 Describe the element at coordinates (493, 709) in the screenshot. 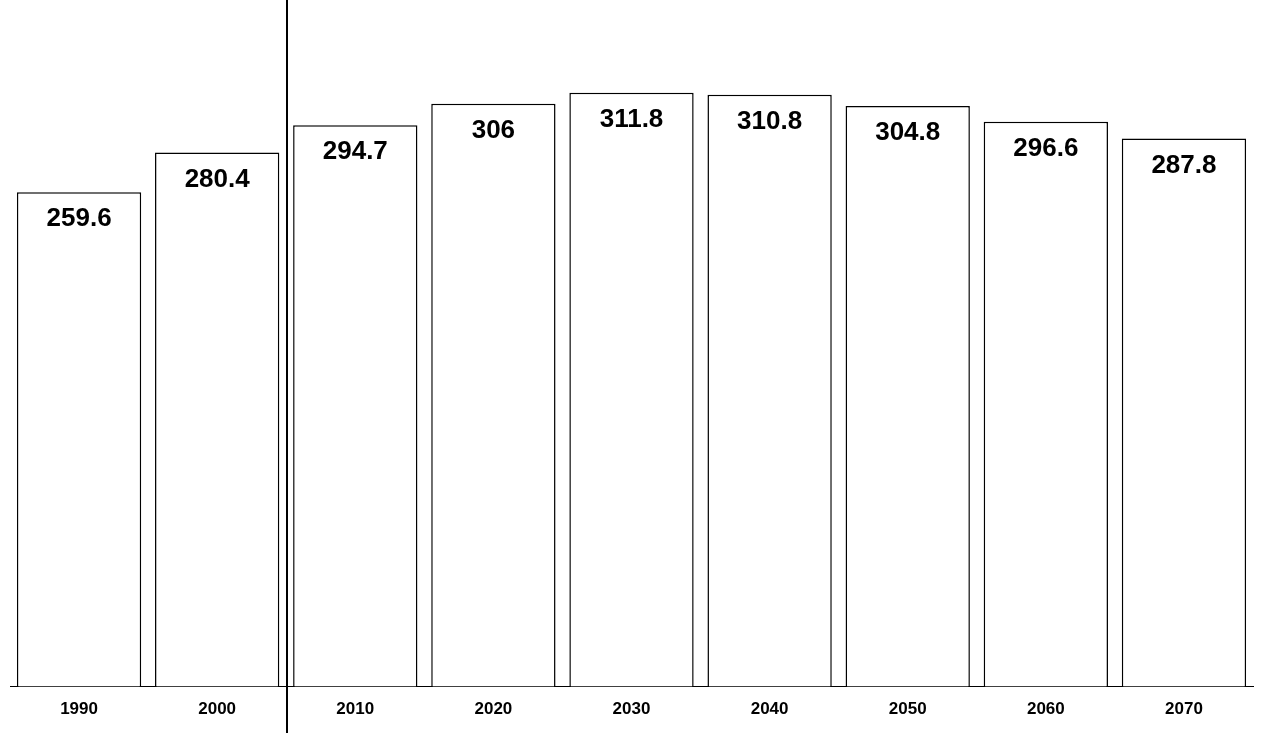

I see `x-tick-label: 2020` at that location.